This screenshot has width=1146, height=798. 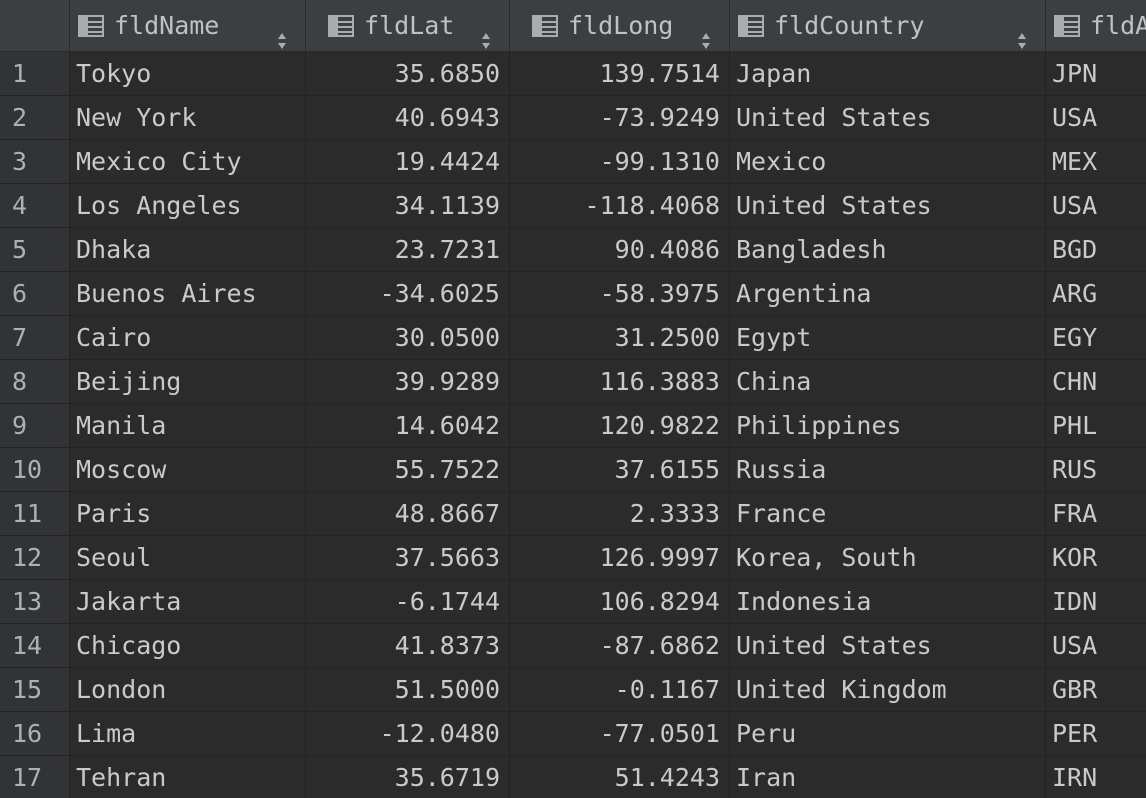 What do you see at coordinates (35, 25) in the screenshot?
I see `row-number-header` at bounding box center [35, 25].